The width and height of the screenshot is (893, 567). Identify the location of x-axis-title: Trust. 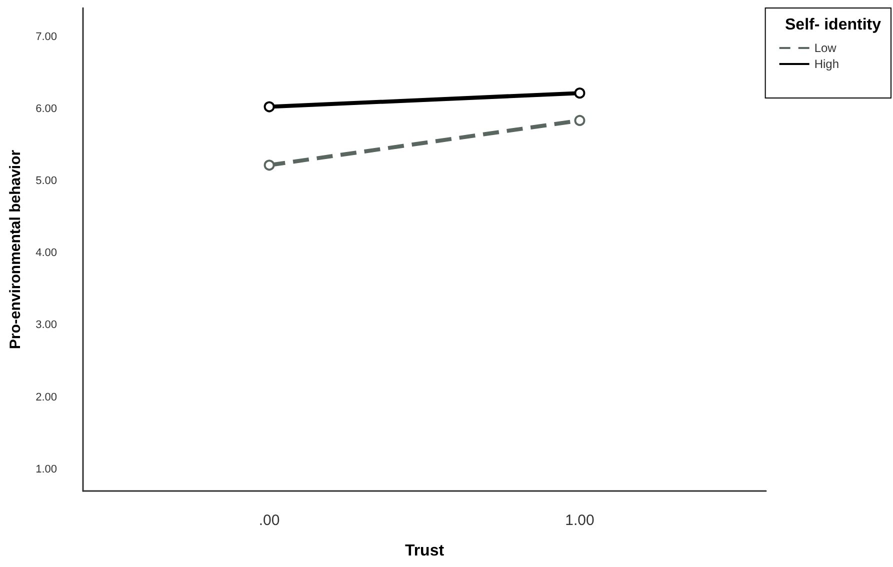
(424, 551).